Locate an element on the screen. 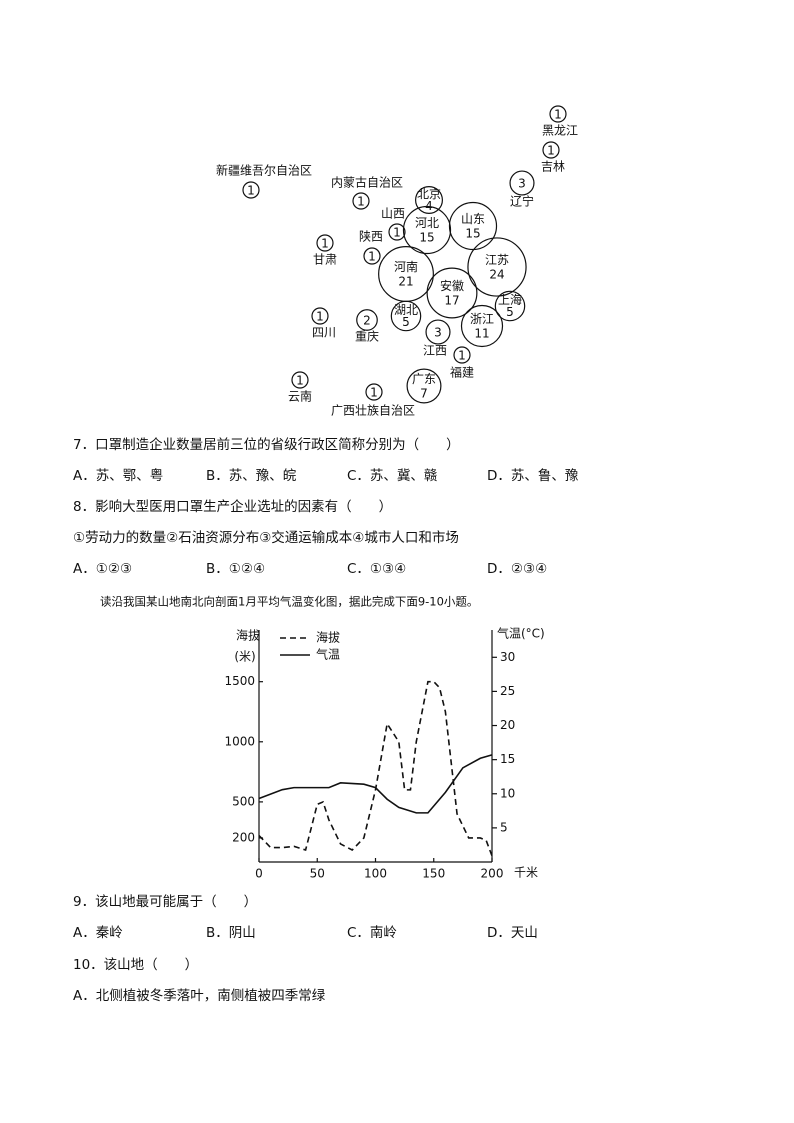 Image resolution: width=794 pixels, height=1123 pixels. option: B．阴山 is located at coordinates (231, 933).